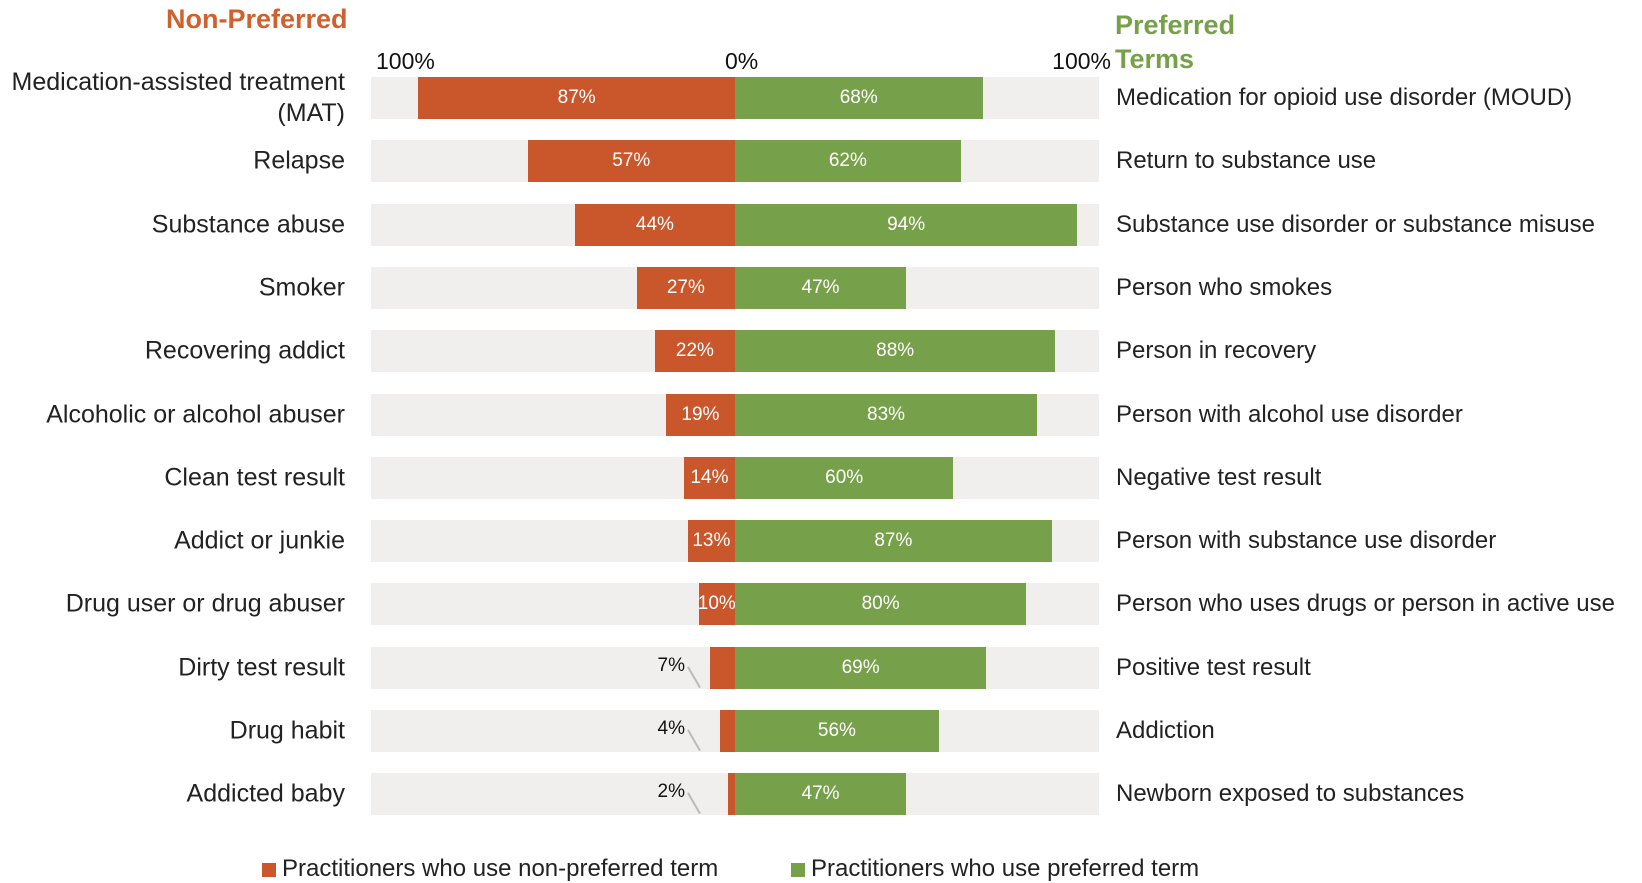 The height and width of the screenshot is (883, 1642). What do you see at coordinates (254, 477) in the screenshot?
I see `category-label: Clean test result` at bounding box center [254, 477].